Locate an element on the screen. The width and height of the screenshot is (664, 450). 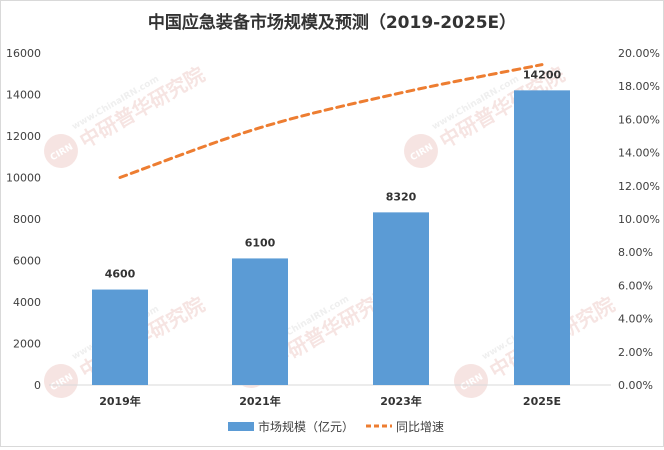
chart-title: 中国应急装备市场规模及预测（2019-2025E） is located at coordinates (332, 22).